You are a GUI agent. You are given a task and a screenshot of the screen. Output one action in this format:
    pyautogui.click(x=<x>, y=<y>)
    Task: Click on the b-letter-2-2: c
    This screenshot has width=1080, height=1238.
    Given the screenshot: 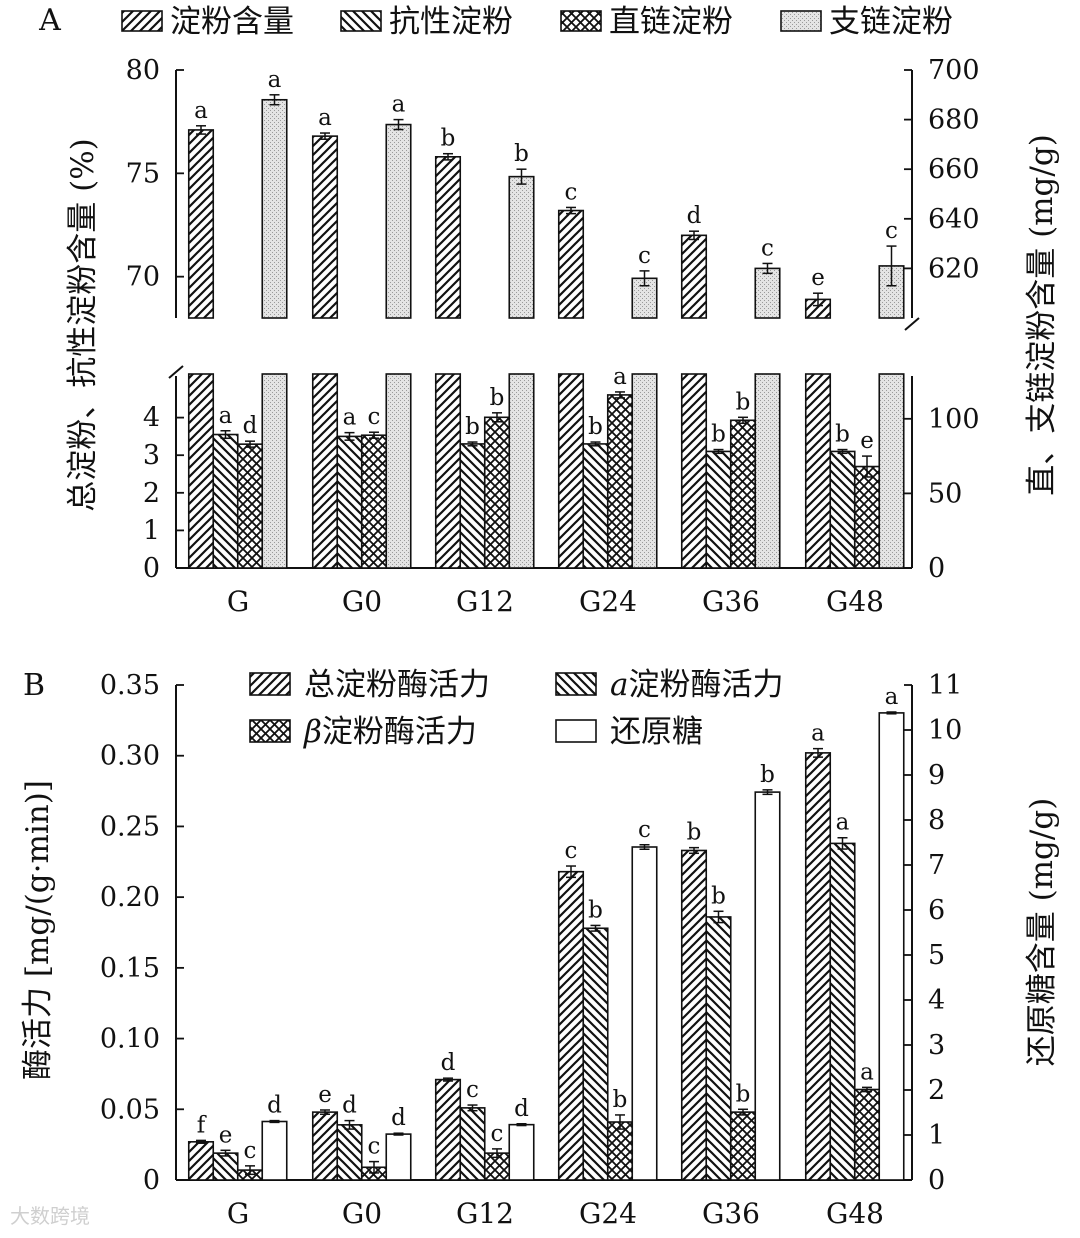 What is the action you would take?
    pyautogui.click(x=497, y=1134)
    